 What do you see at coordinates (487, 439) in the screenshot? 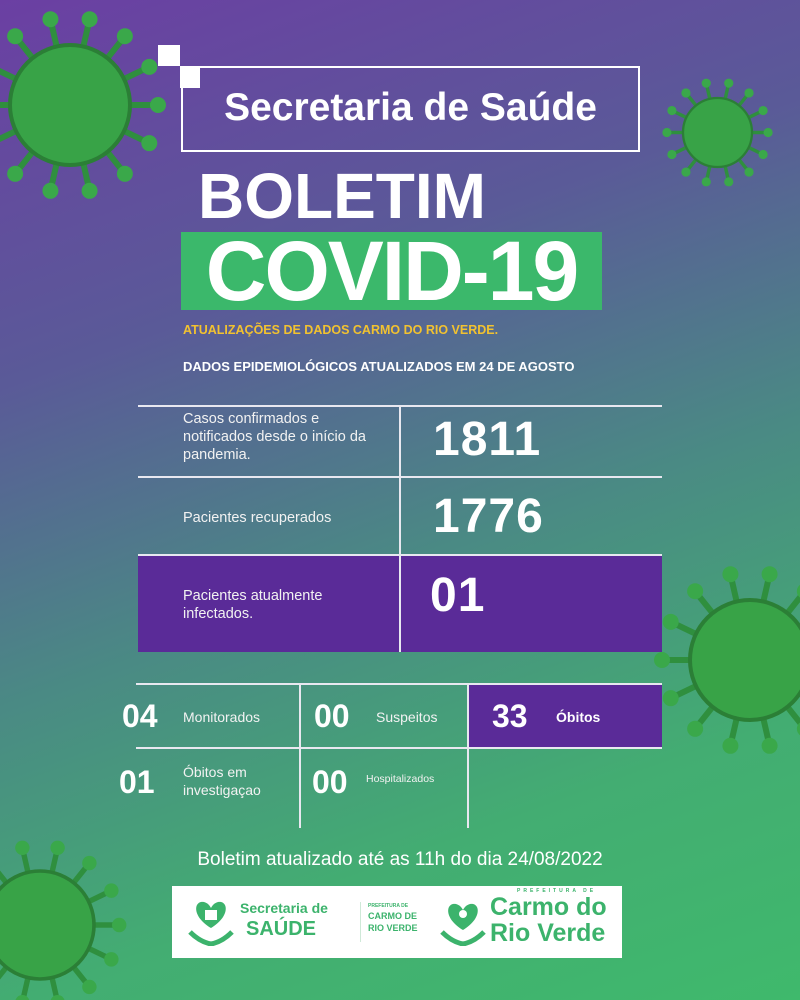
I see `confirmed-value: 1811` at bounding box center [487, 439].